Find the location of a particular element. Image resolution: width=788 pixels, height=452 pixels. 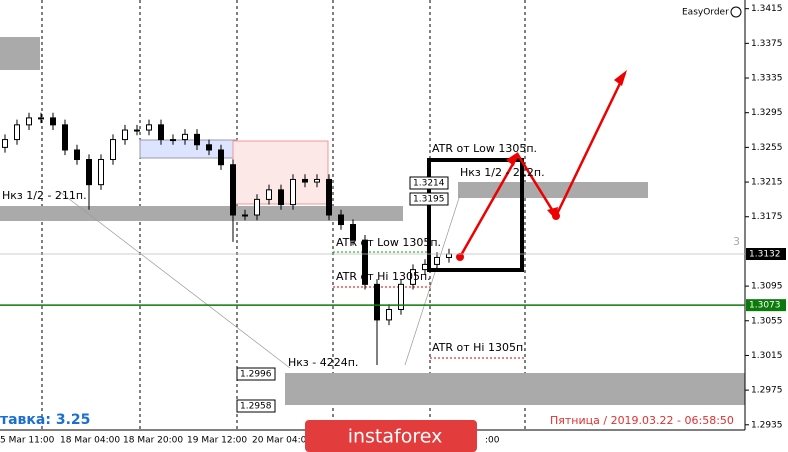

price-box: 1.3214 is located at coordinates (429, 184).